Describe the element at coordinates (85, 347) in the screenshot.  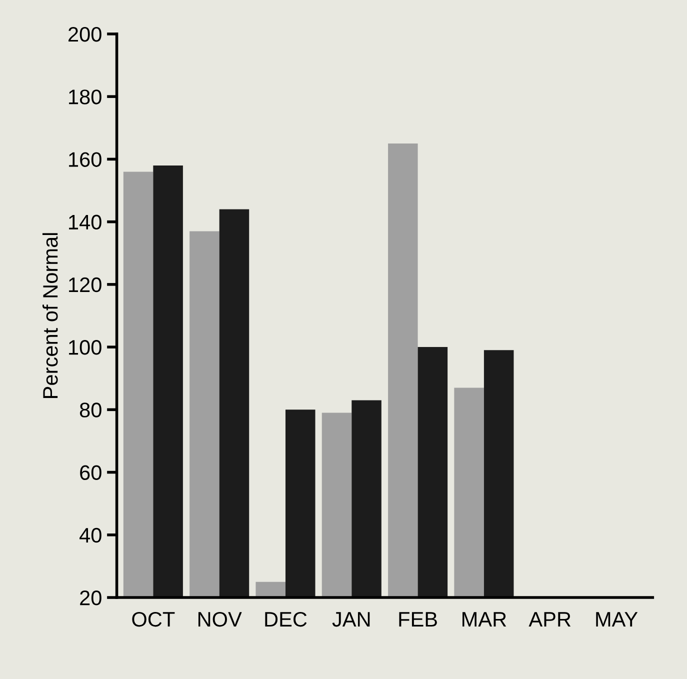
I see `y-tick-label: 100` at that location.